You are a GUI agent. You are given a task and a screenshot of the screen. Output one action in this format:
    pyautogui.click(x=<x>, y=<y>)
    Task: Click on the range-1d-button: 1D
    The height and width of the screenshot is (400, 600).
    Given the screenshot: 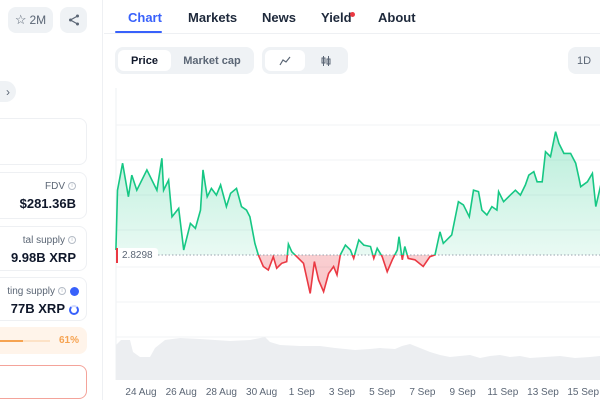 What is the action you would take?
    pyautogui.click(x=584, y=60)
    